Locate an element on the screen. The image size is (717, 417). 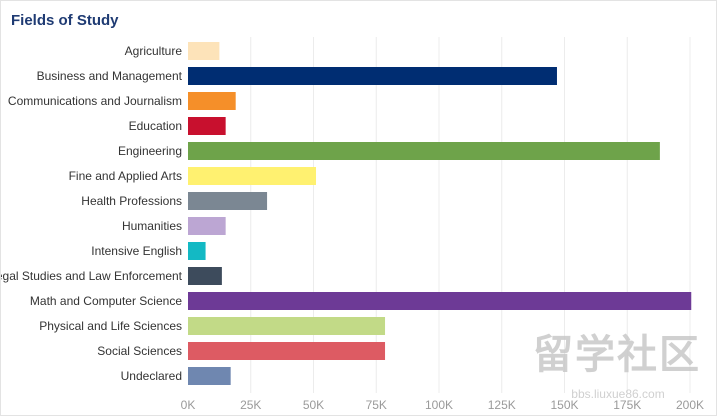
category-label: Math and Computer Science is located at coordinates (106, 301).